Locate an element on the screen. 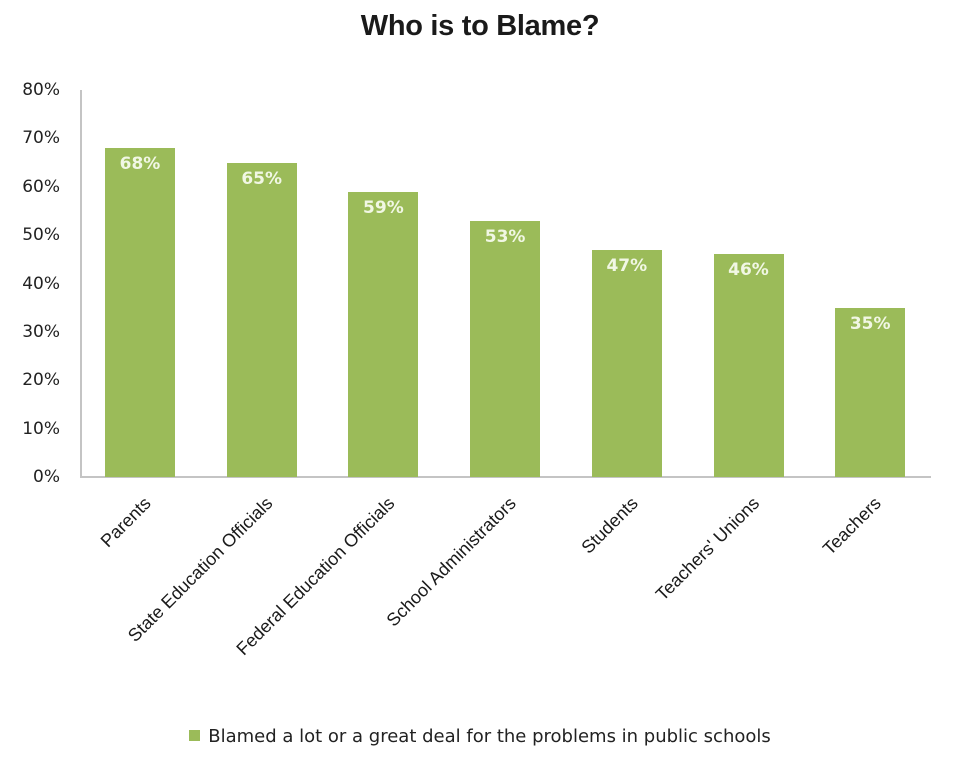 The image size is (960, 762). bar: 59% is located at coordinates (383, 334).